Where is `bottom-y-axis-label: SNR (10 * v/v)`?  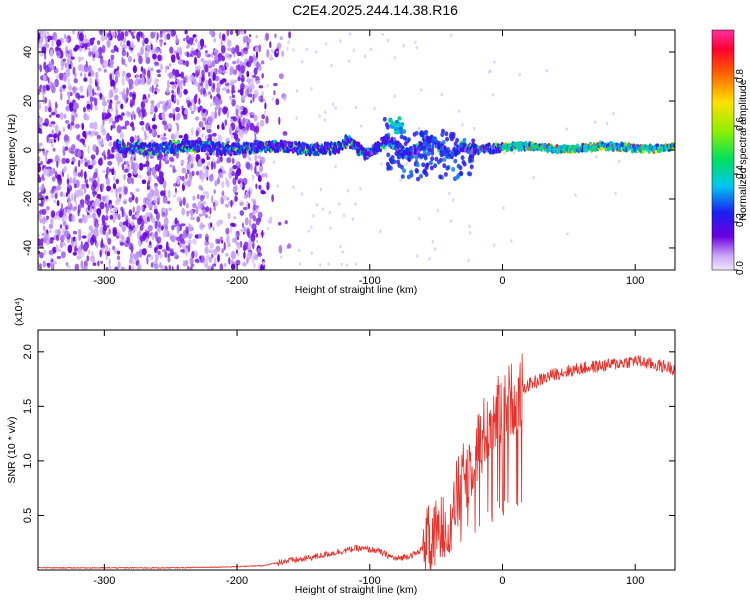
bottom-y-axis-label: SNR (10 * v/v) is located at coordinates (12, 449).